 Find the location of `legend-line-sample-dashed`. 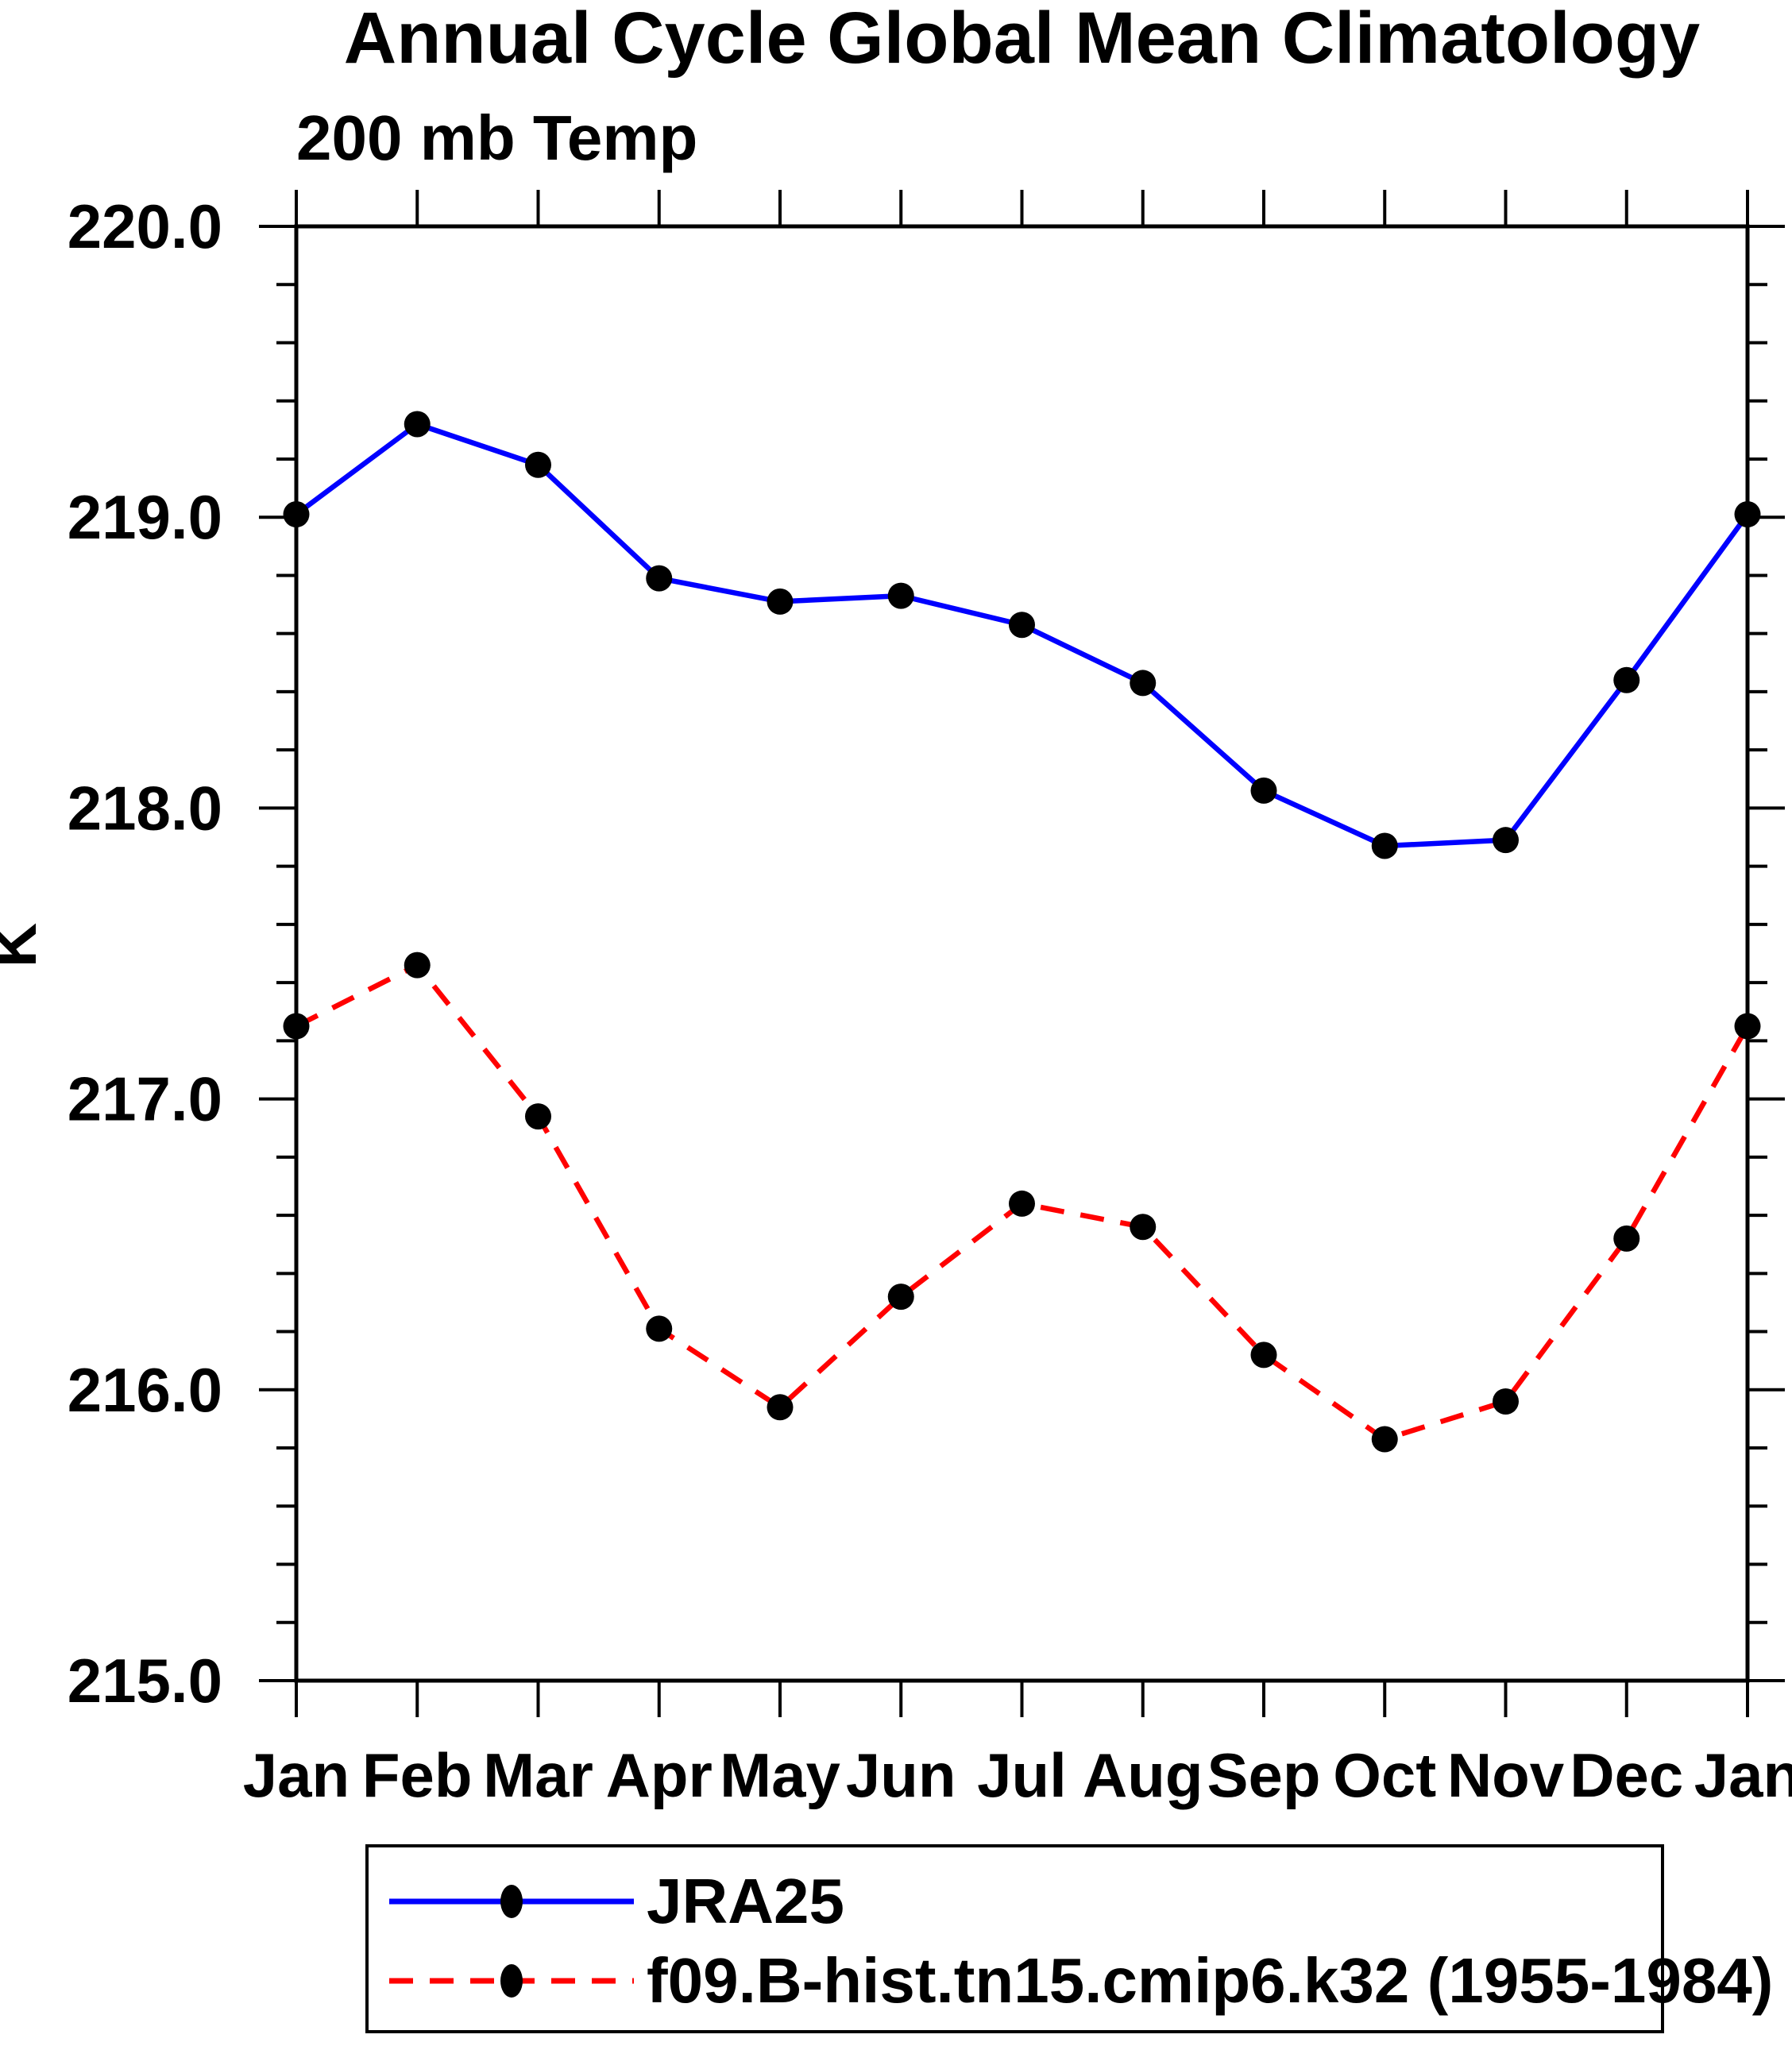

legend-line-sample-dashed is located at coordinates (511, 1981).